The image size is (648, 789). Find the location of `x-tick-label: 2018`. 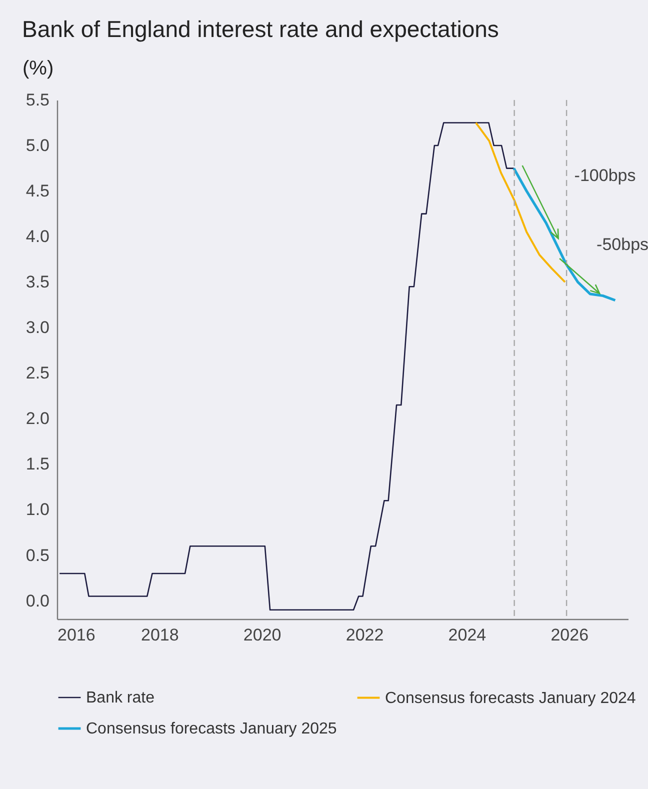

x-tick-label: 2018 is located at coordinates (160, 635).